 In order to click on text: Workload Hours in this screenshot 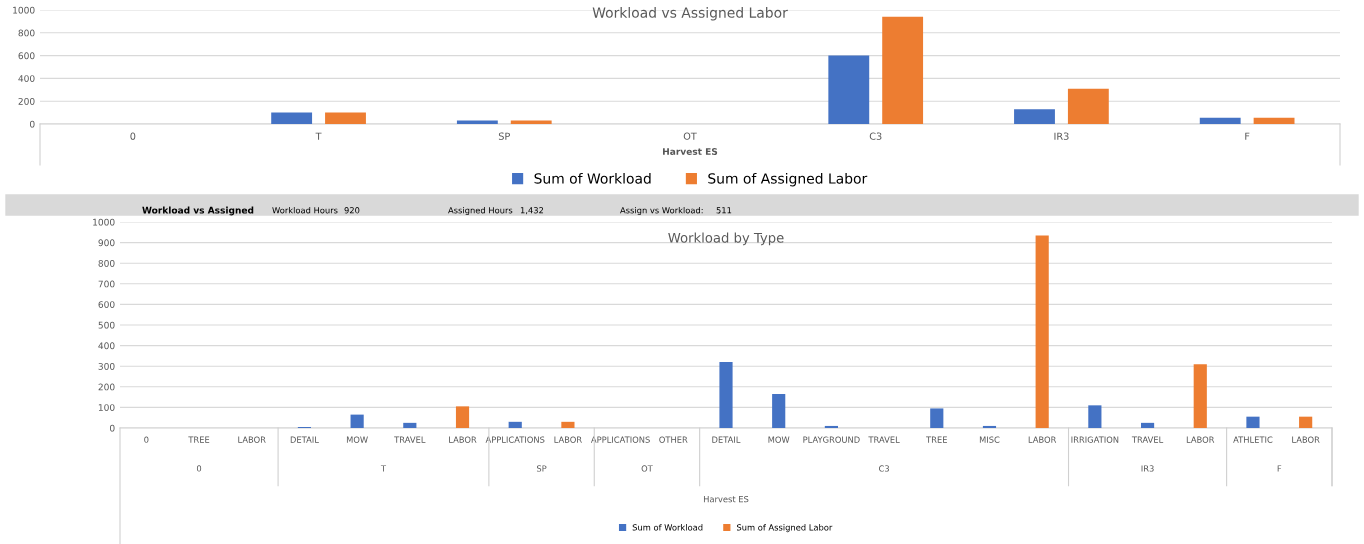, I will do `click(305, 210)`.